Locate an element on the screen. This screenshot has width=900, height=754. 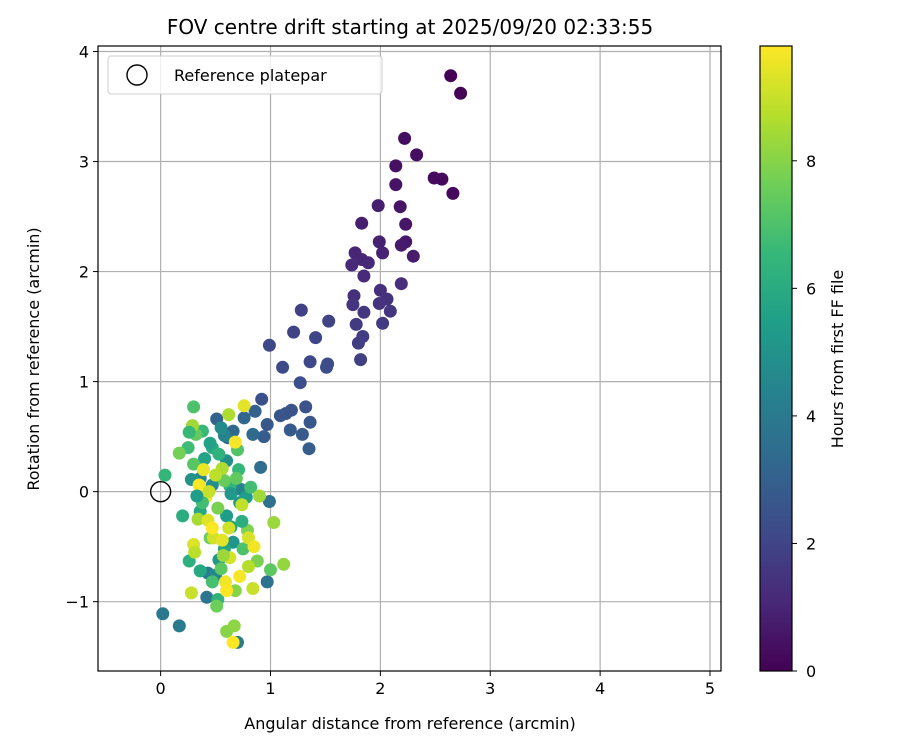
y-tick-label: 0 is located at coordinates (84, 492).